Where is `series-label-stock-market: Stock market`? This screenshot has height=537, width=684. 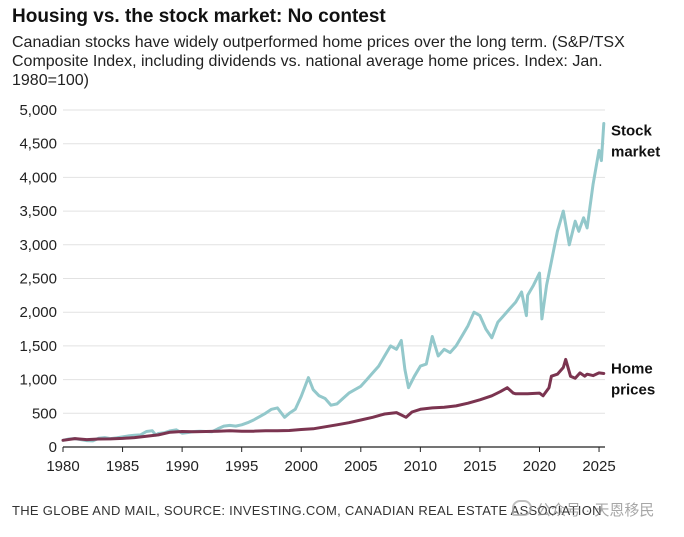 series-label-stock-market: Stock market is located at coordinates (635, 141).